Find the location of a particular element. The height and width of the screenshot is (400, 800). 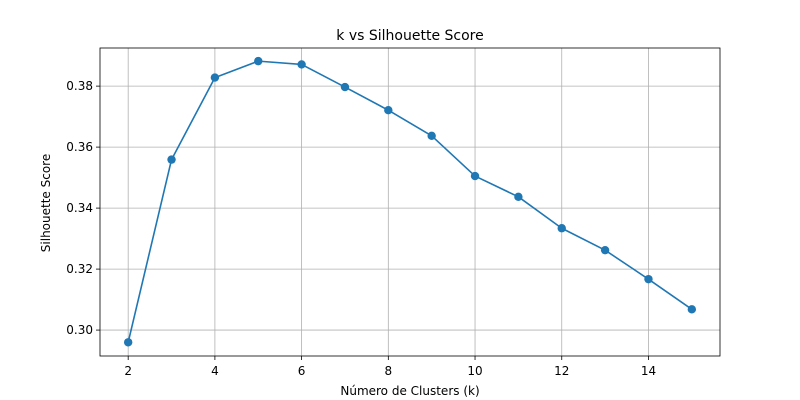

x-tick-label: 12 is located at coordinates (561, 371).